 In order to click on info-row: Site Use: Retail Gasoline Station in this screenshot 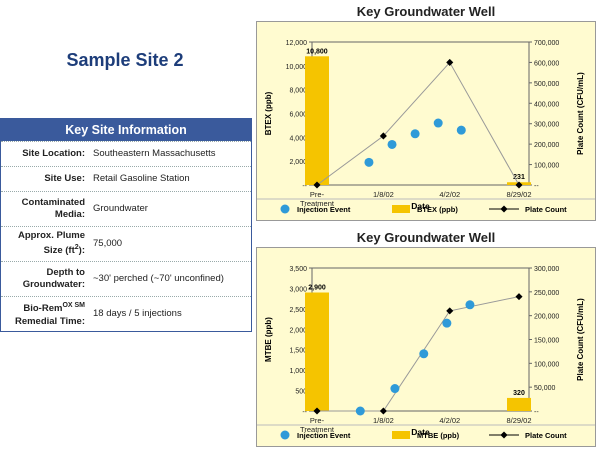, I will do `click(126, 178)`.